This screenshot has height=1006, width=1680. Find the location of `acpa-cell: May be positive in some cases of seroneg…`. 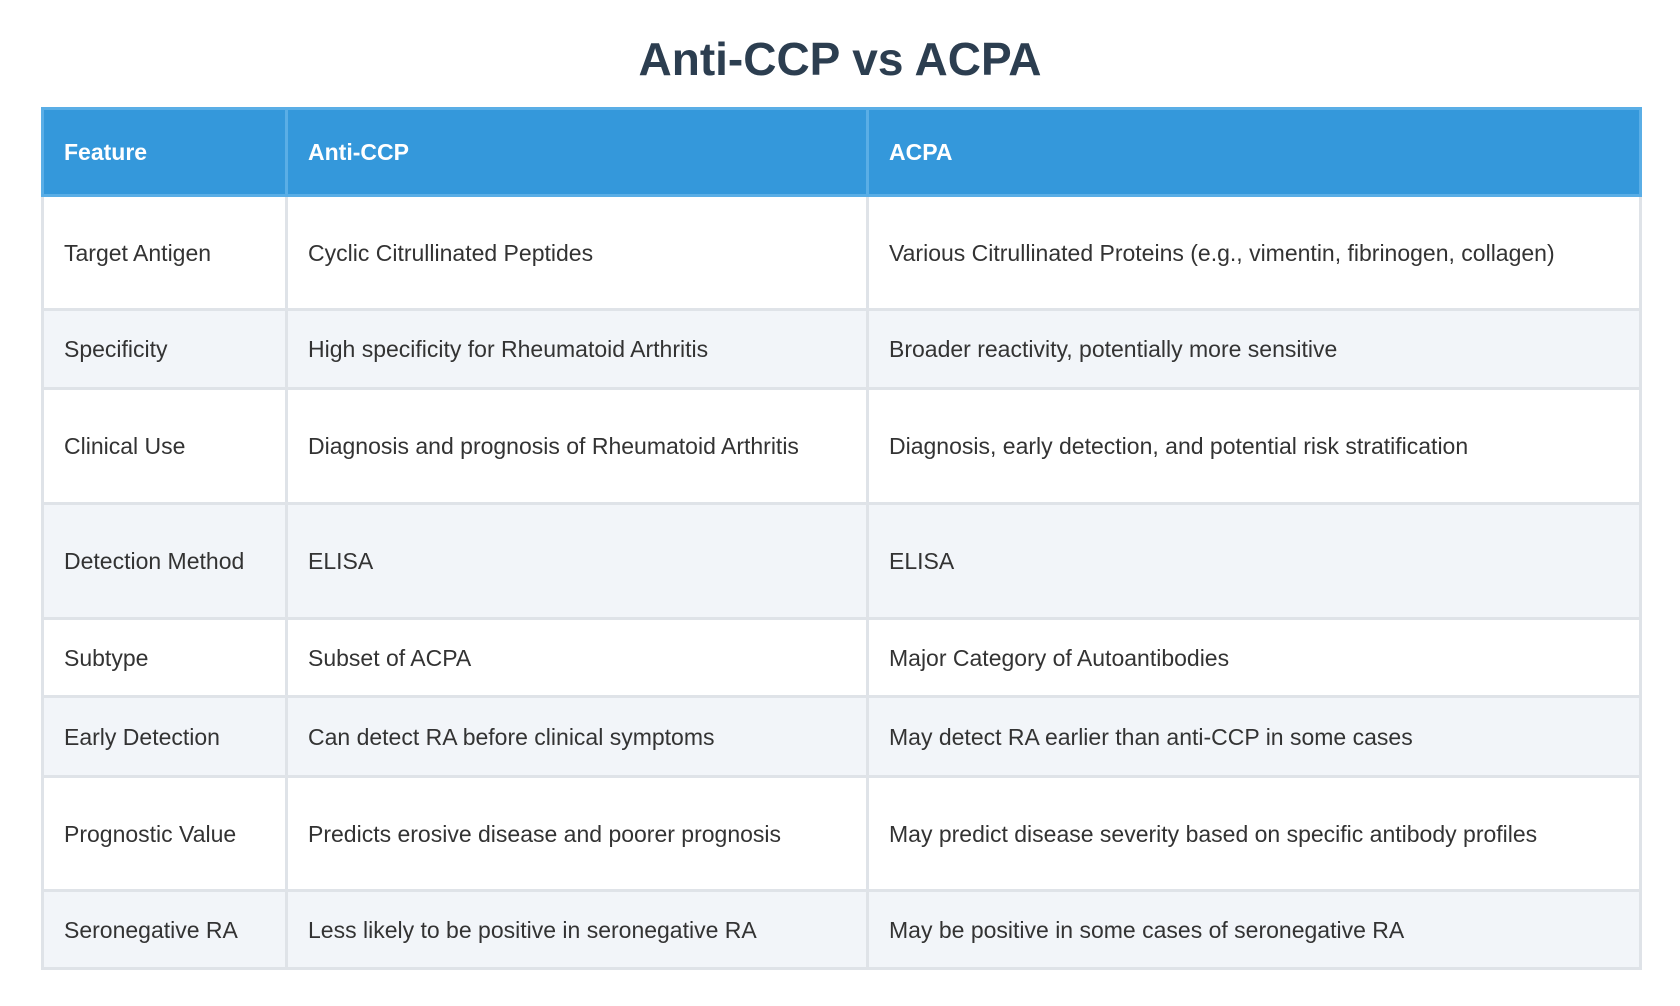

acpa-cell: May be positive in some cases of seroneg… is located at coordinates (1254, 929).